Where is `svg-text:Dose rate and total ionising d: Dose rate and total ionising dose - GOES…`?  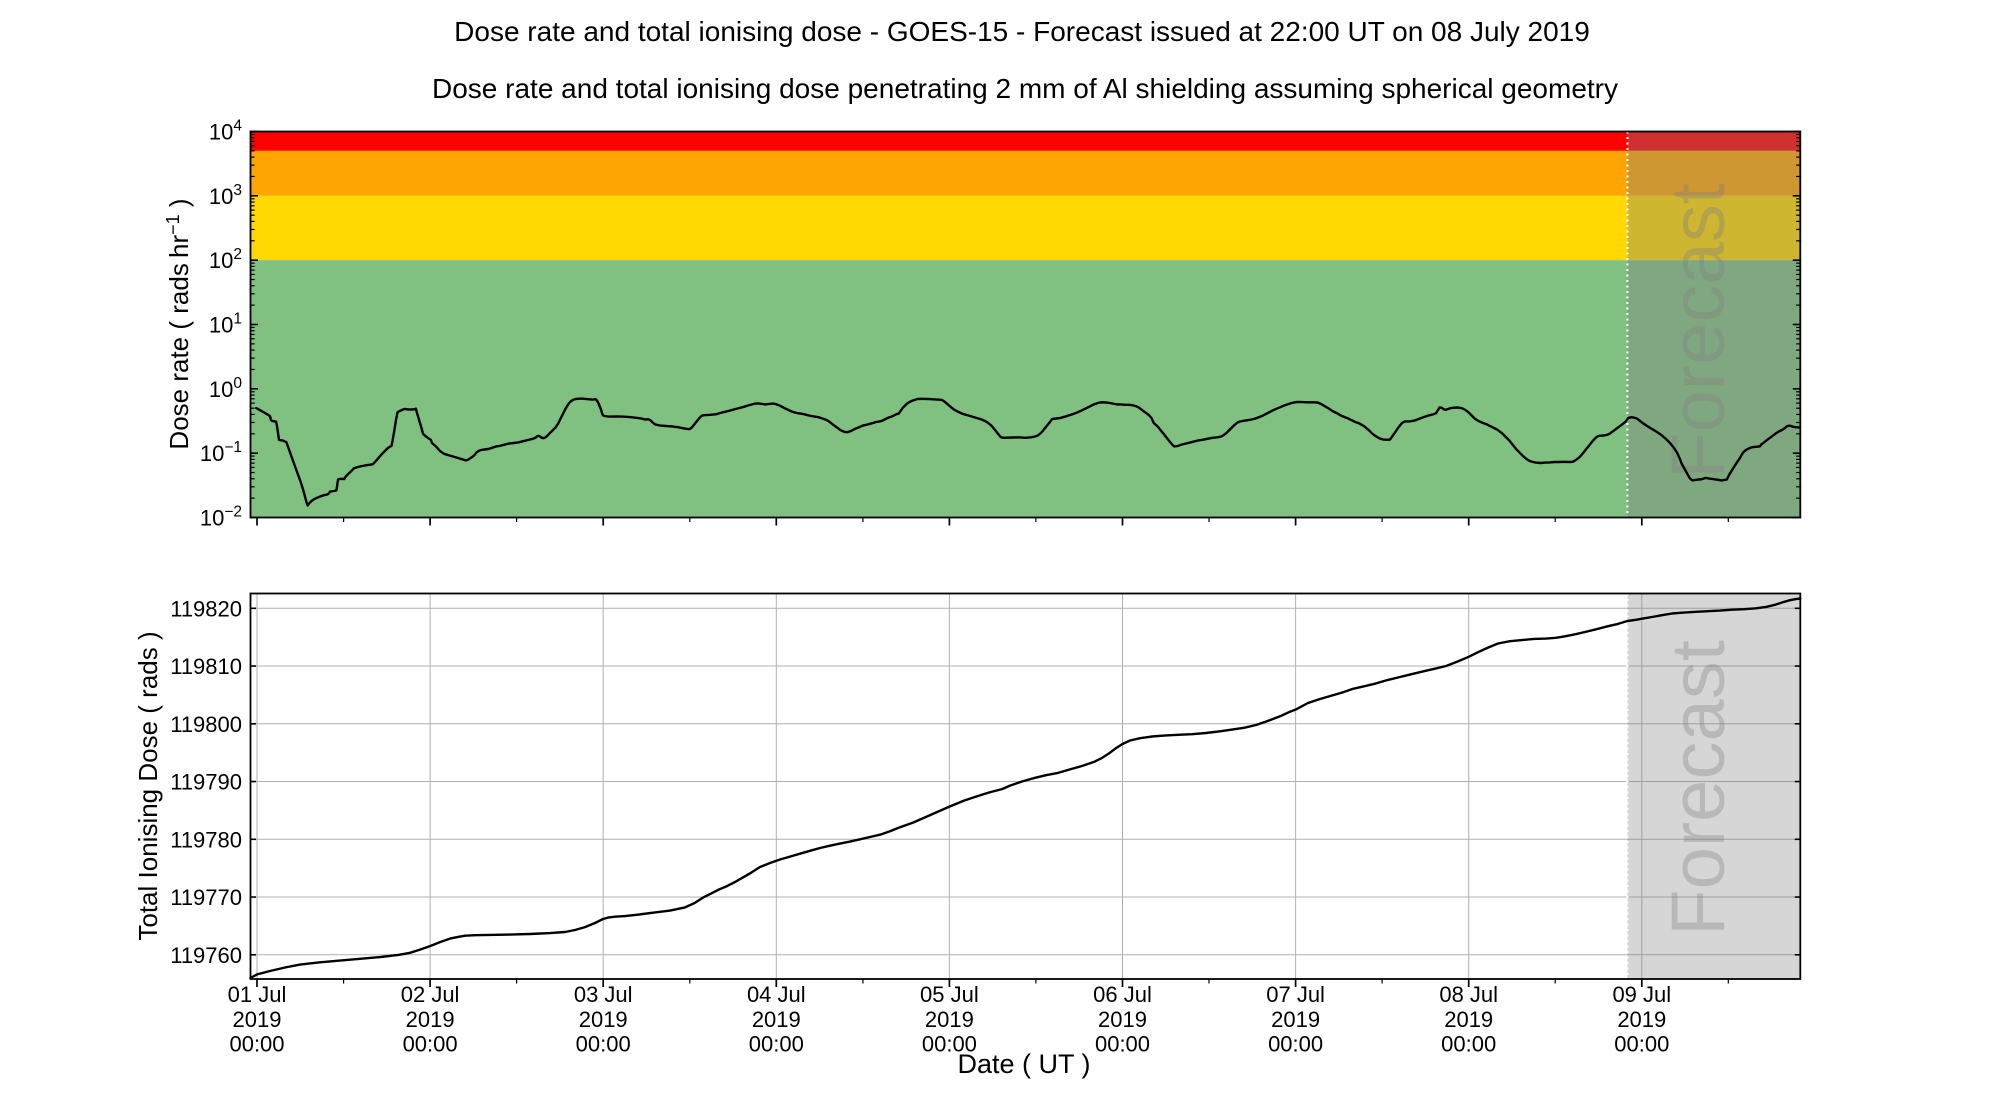 svg-text:Dose rate and total ionising d: Dose rate and total ionising dose - GOES… is located at coordinates (1022, 31).